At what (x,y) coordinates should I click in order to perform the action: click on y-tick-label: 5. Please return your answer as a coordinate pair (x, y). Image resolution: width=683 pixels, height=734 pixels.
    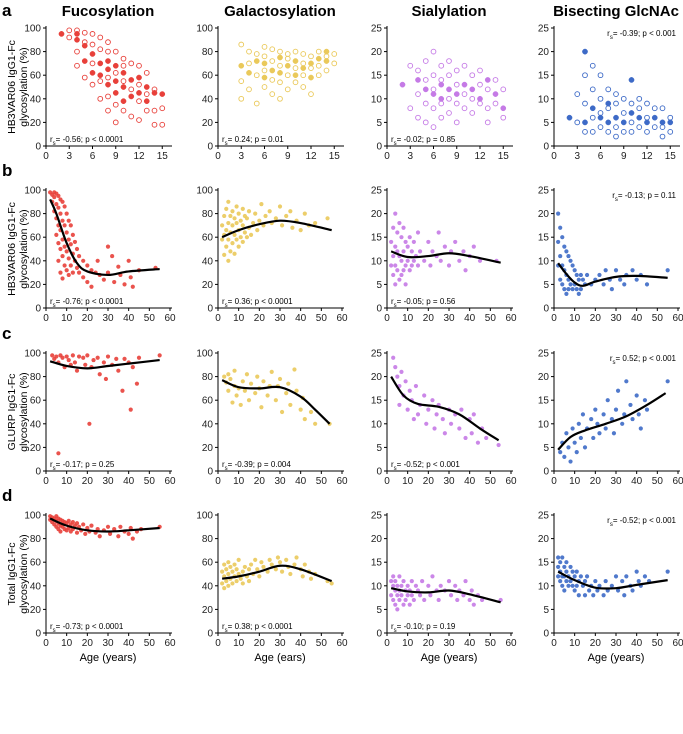
    Looking at the image, I should click on (546, 123).